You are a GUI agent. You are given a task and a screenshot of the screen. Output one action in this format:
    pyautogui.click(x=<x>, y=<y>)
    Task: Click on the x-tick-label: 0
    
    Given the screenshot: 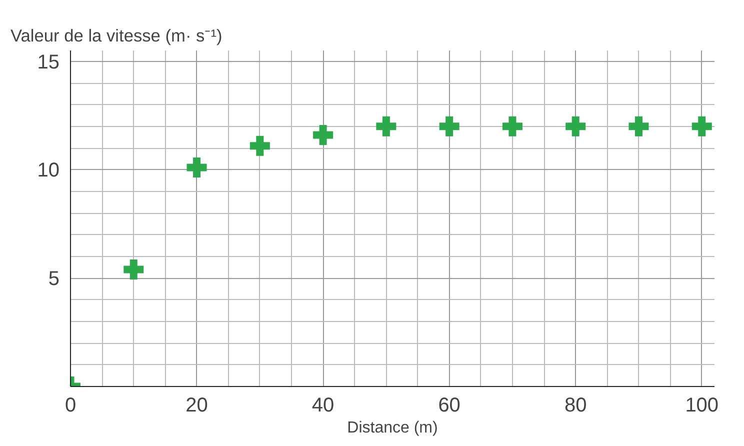 What is the action you would take?
    pyautogui.click(x=70, y=405)
    